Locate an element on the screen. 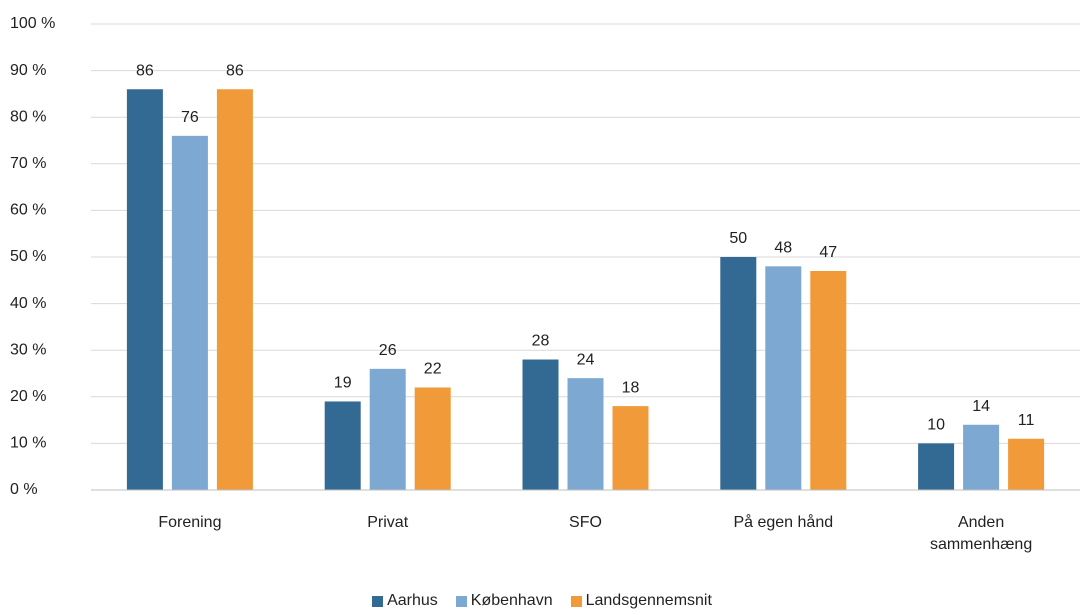 The height and width of the screenshot is (615, 1084). legend-item: Landsgennemsnit is located at coordinates (641, 601).